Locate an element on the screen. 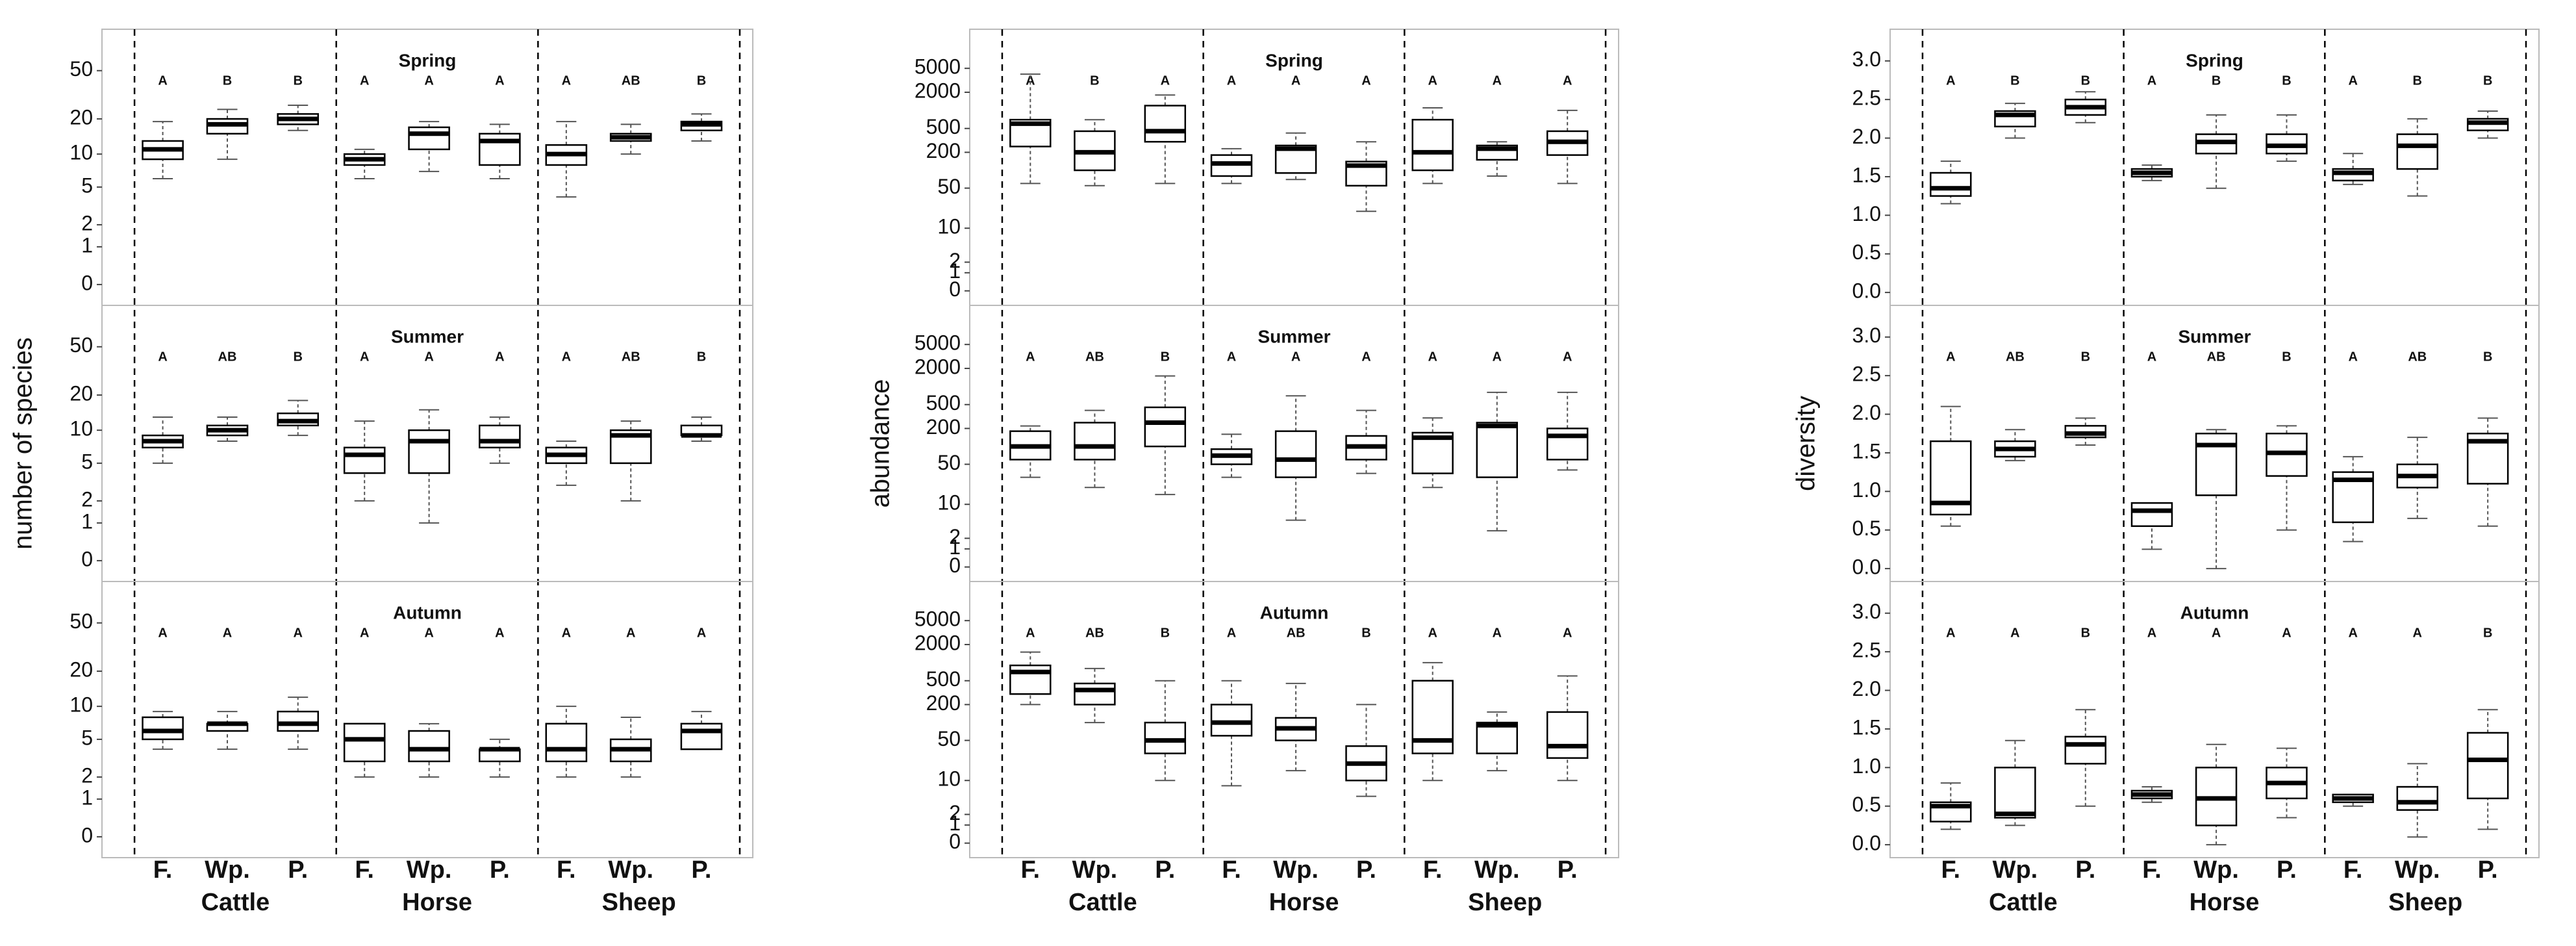  y-tick-label: 1.5 is located at coordinates (1866, 727).